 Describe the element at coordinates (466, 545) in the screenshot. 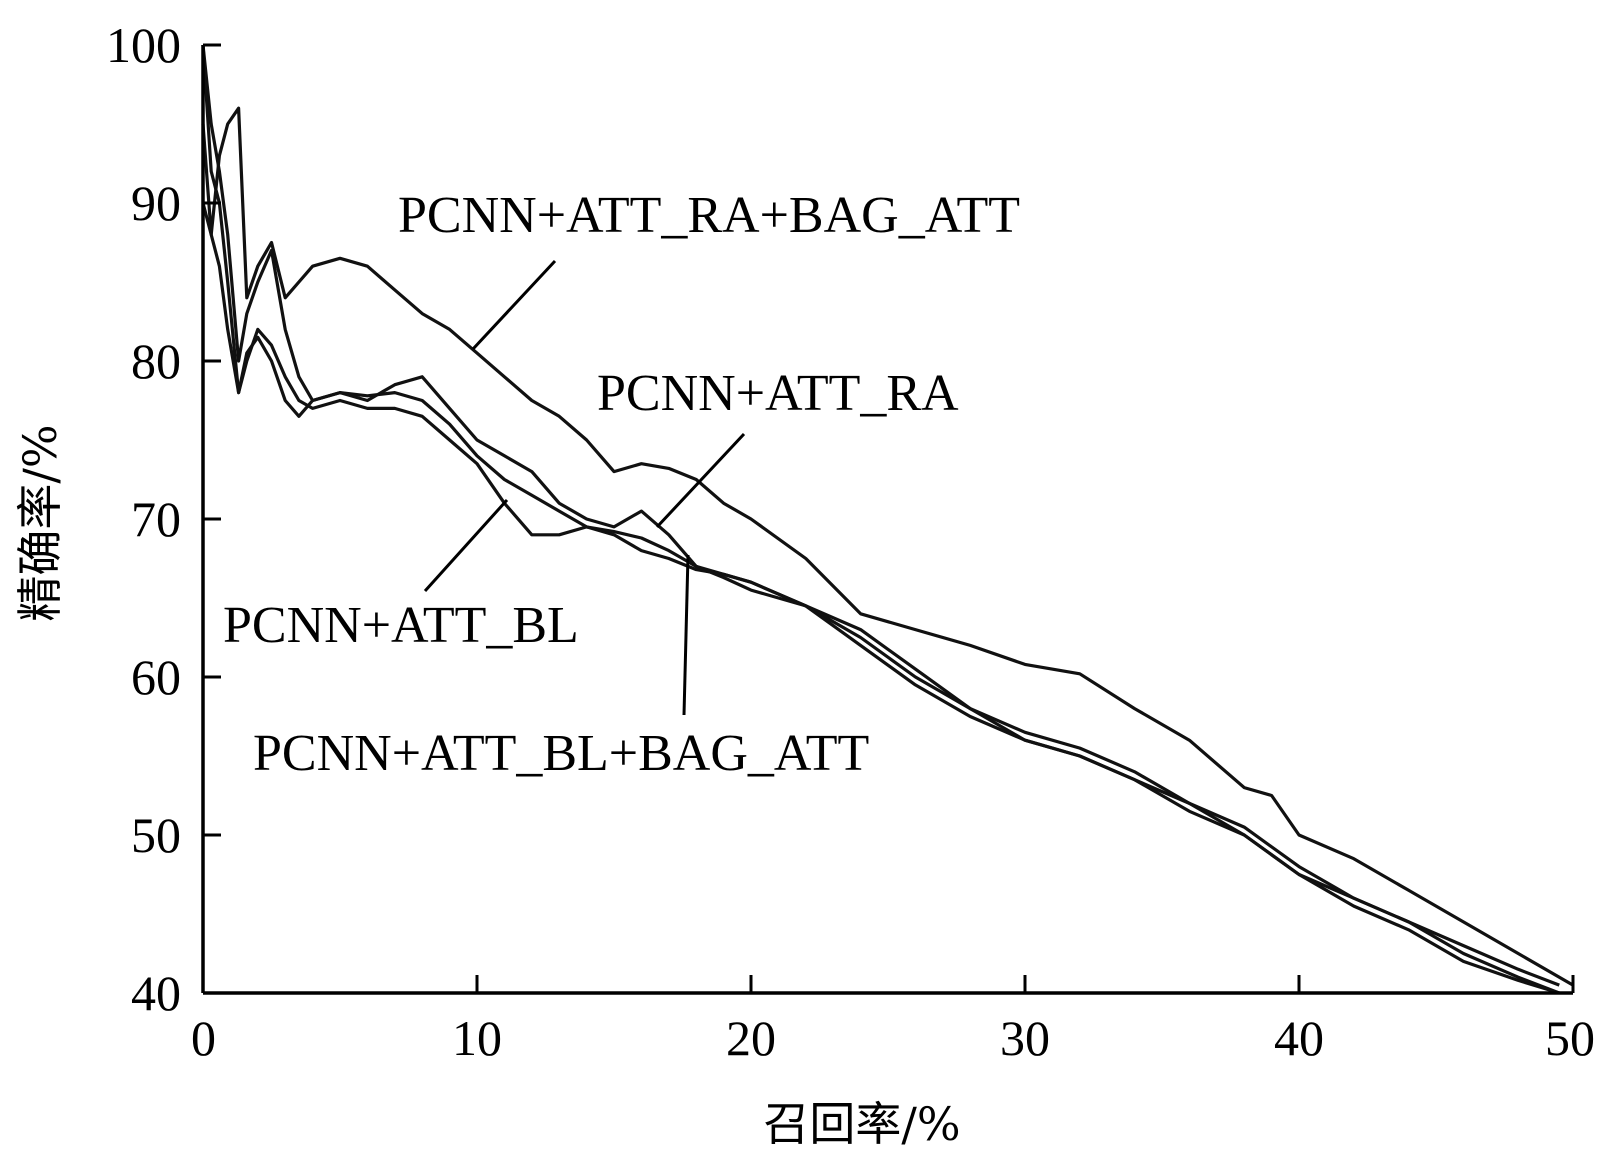

I see `leader-line-bl` at that location.